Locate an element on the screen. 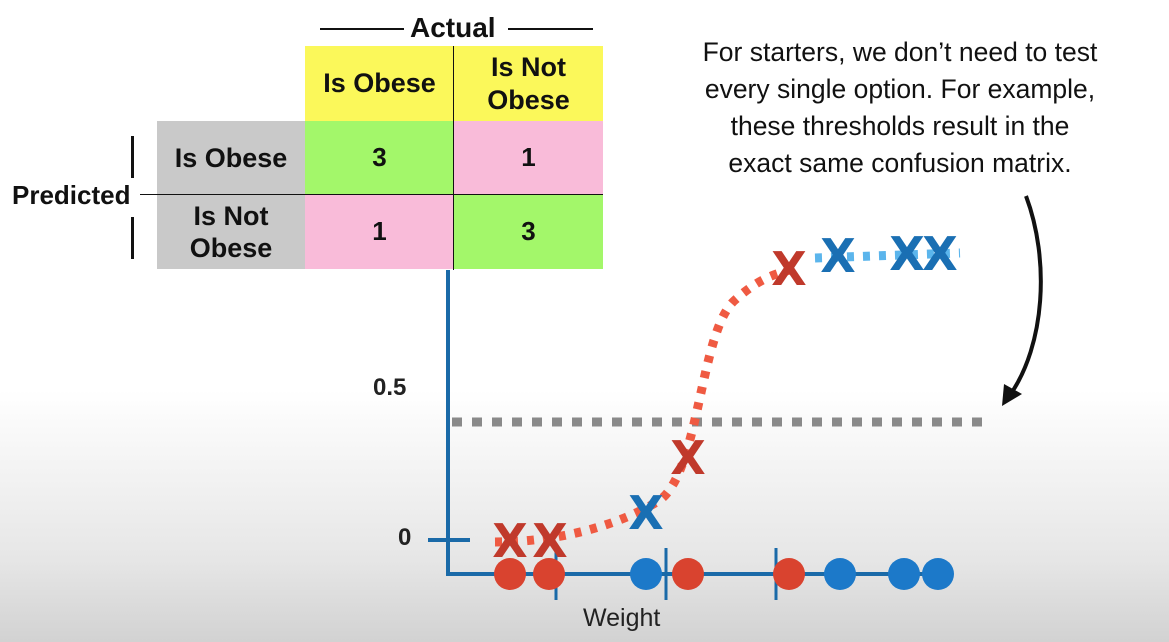  predicted-bracket-bottom is located at coordinates (132, 238).